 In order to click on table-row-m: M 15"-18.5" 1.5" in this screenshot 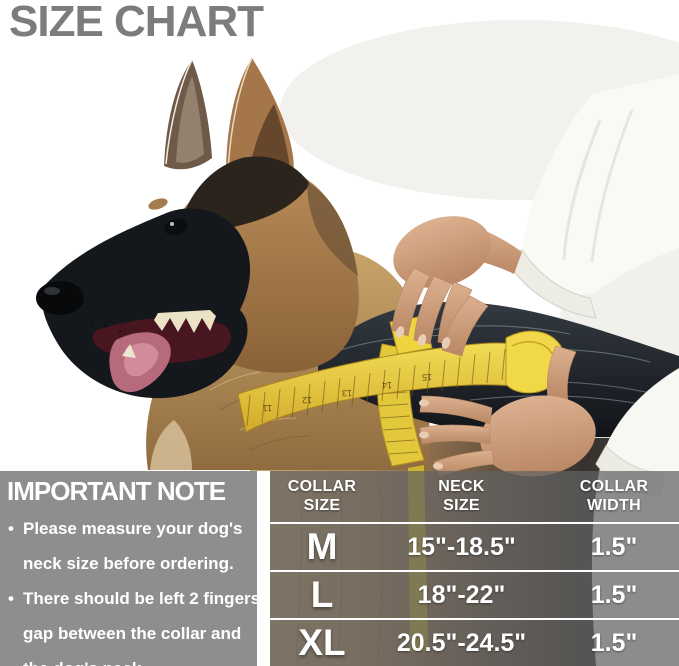, I will do `click(474, 546)`.